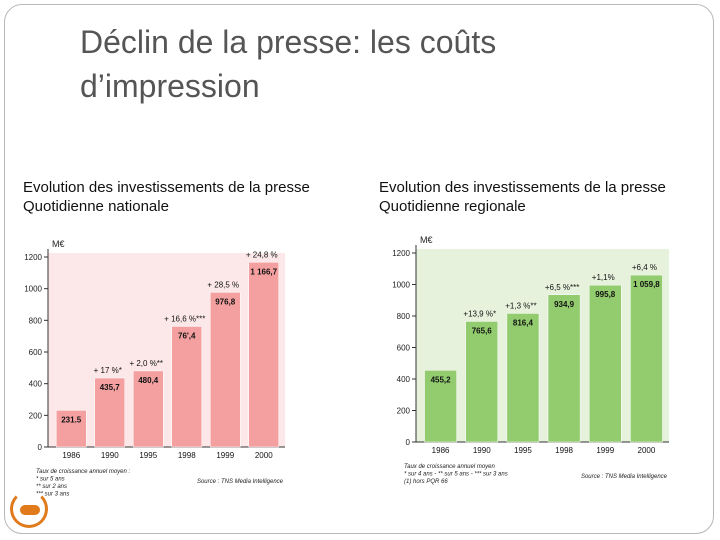  I want to click on right-ytick-label: 800, so click(404, 316).